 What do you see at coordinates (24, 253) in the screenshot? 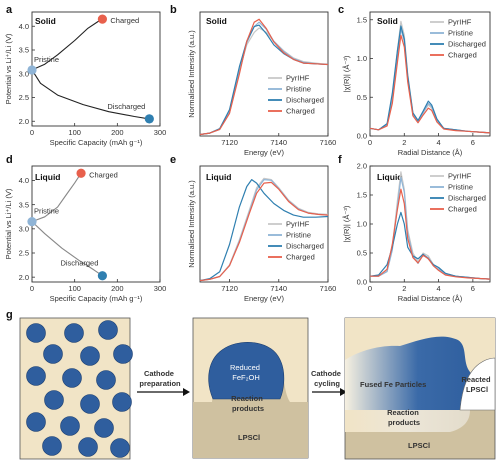
I see `y-tick-label-d: 2.5` at bounding box center [24, 253].